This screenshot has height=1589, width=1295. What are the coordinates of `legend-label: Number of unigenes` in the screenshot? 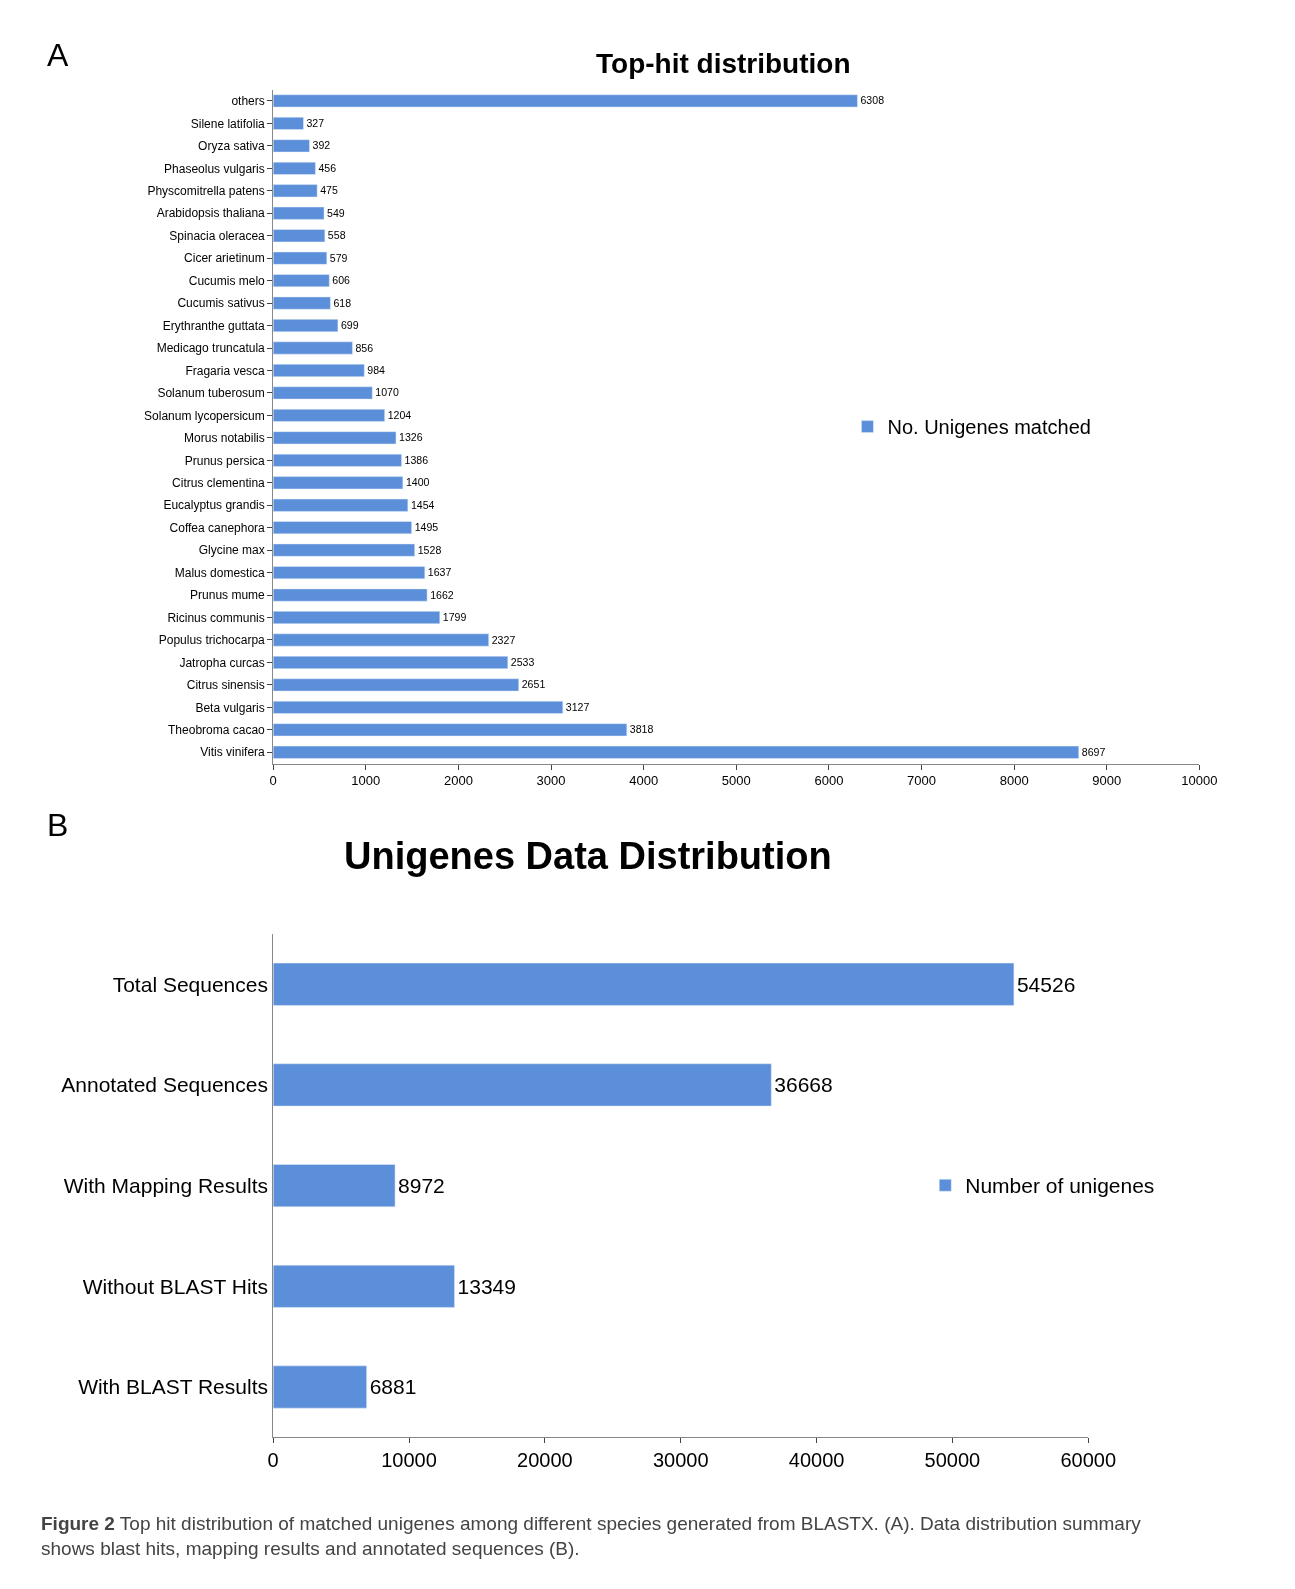 It's located at (1060, 1186).